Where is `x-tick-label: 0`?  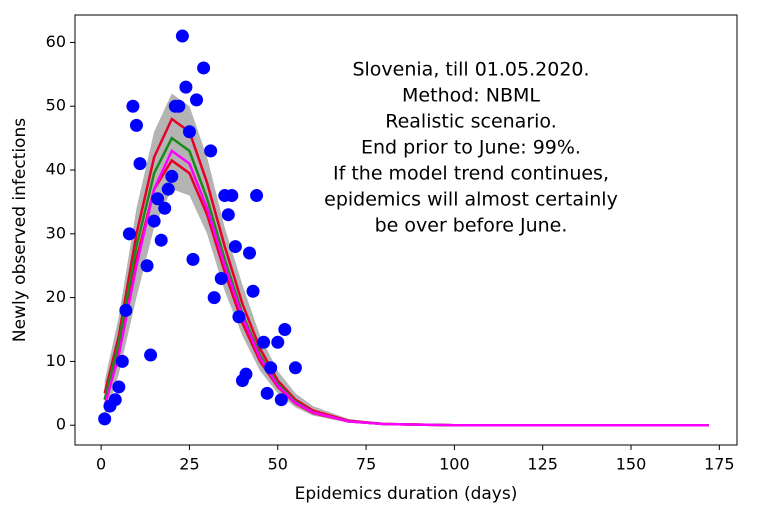 x-tick-label: 0 is located at coordinates (101, 464).